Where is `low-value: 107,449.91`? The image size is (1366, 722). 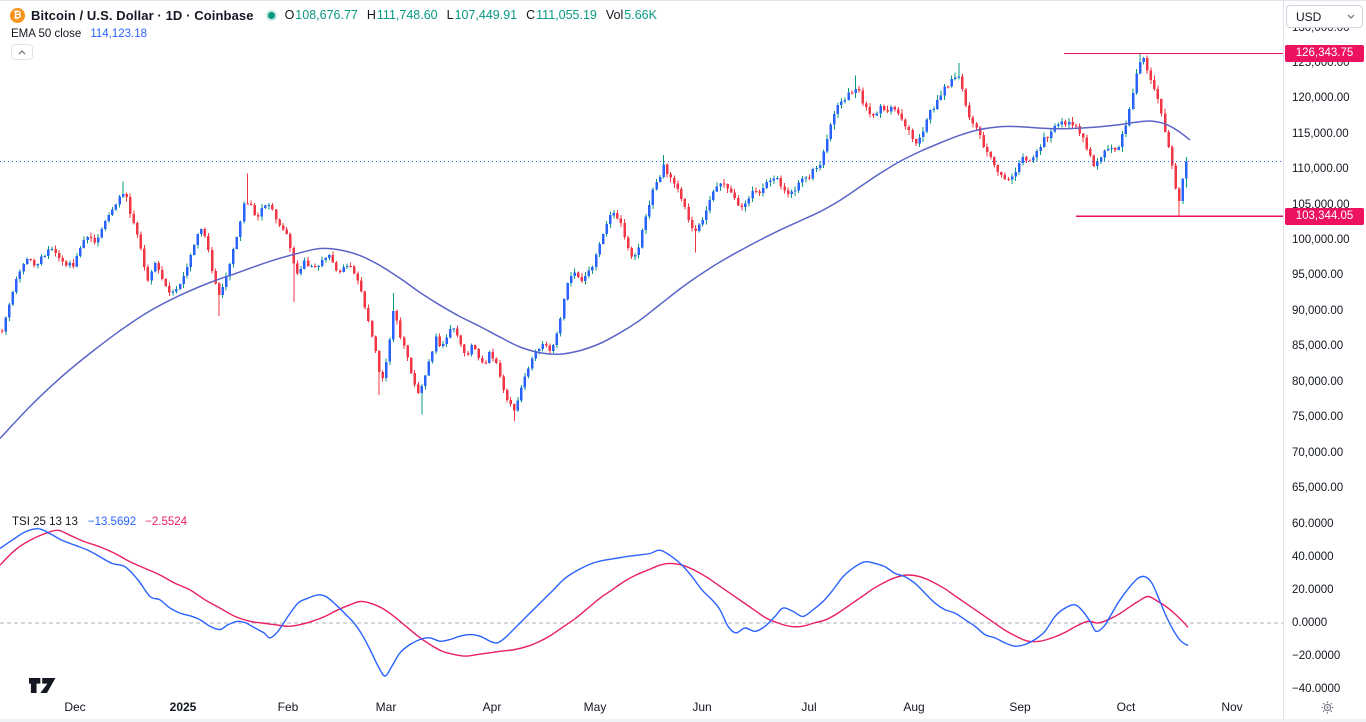 low-value: 107,449.91 is located at coordinates (486, 15).